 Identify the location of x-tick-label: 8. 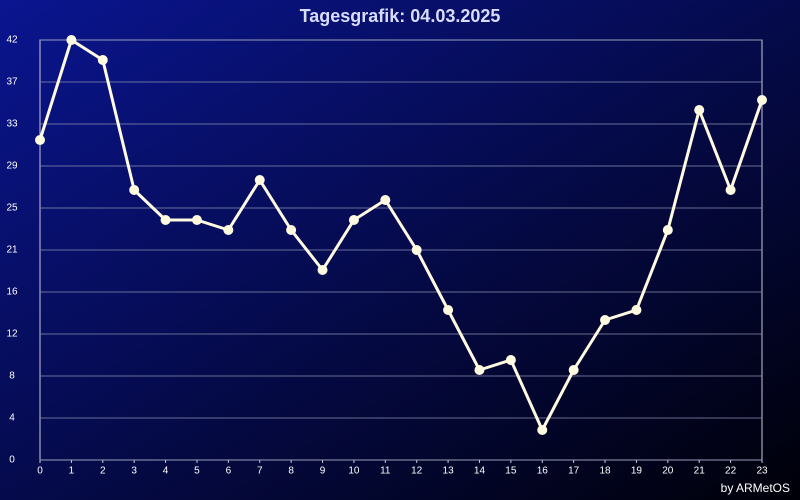
(291, 471).